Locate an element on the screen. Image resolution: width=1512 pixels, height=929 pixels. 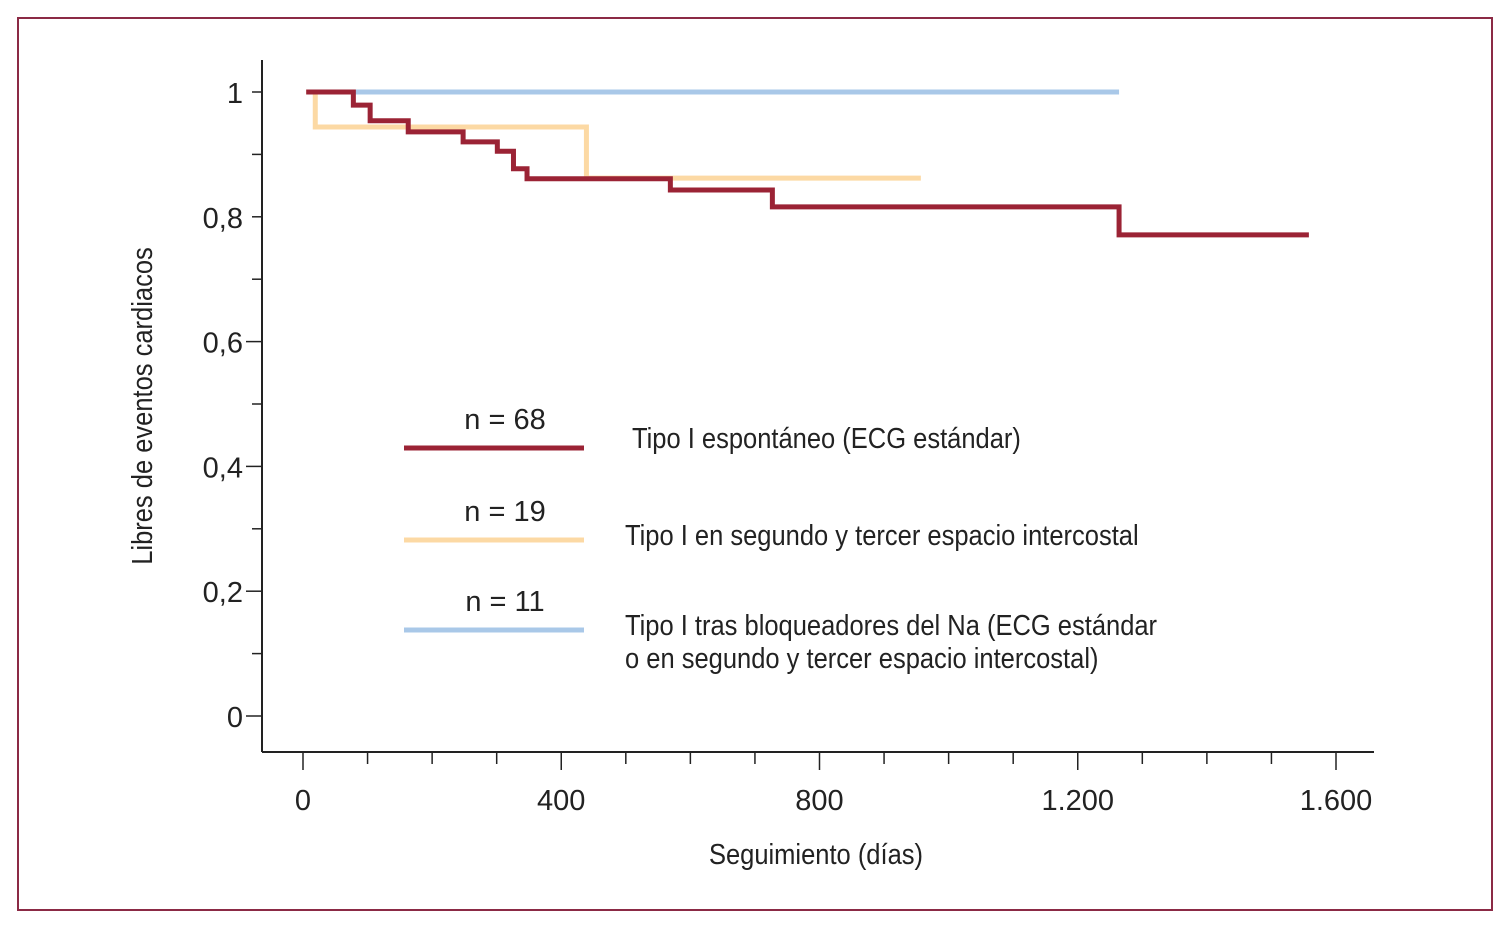
x-tick-label: 1.600 is located at coordinates (1336, 801).